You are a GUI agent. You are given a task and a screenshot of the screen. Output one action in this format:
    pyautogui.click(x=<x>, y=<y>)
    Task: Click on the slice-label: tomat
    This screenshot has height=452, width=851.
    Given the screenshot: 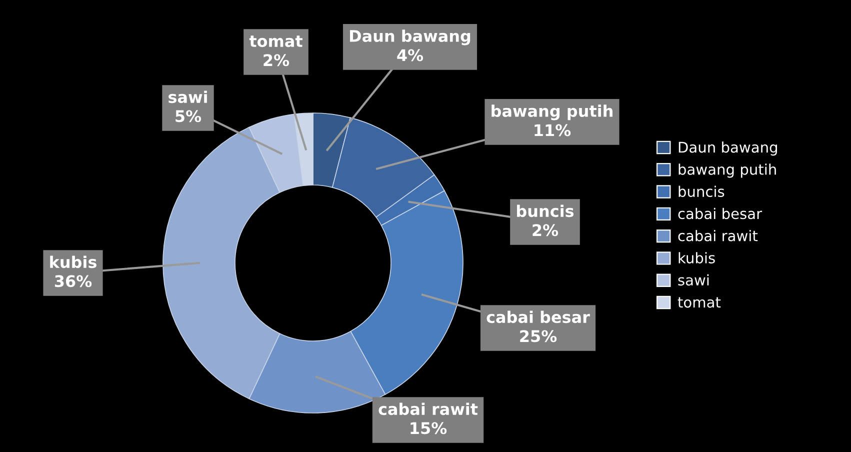 What is the action you would take?
    pyautogui.click(x=275, y=42)
    